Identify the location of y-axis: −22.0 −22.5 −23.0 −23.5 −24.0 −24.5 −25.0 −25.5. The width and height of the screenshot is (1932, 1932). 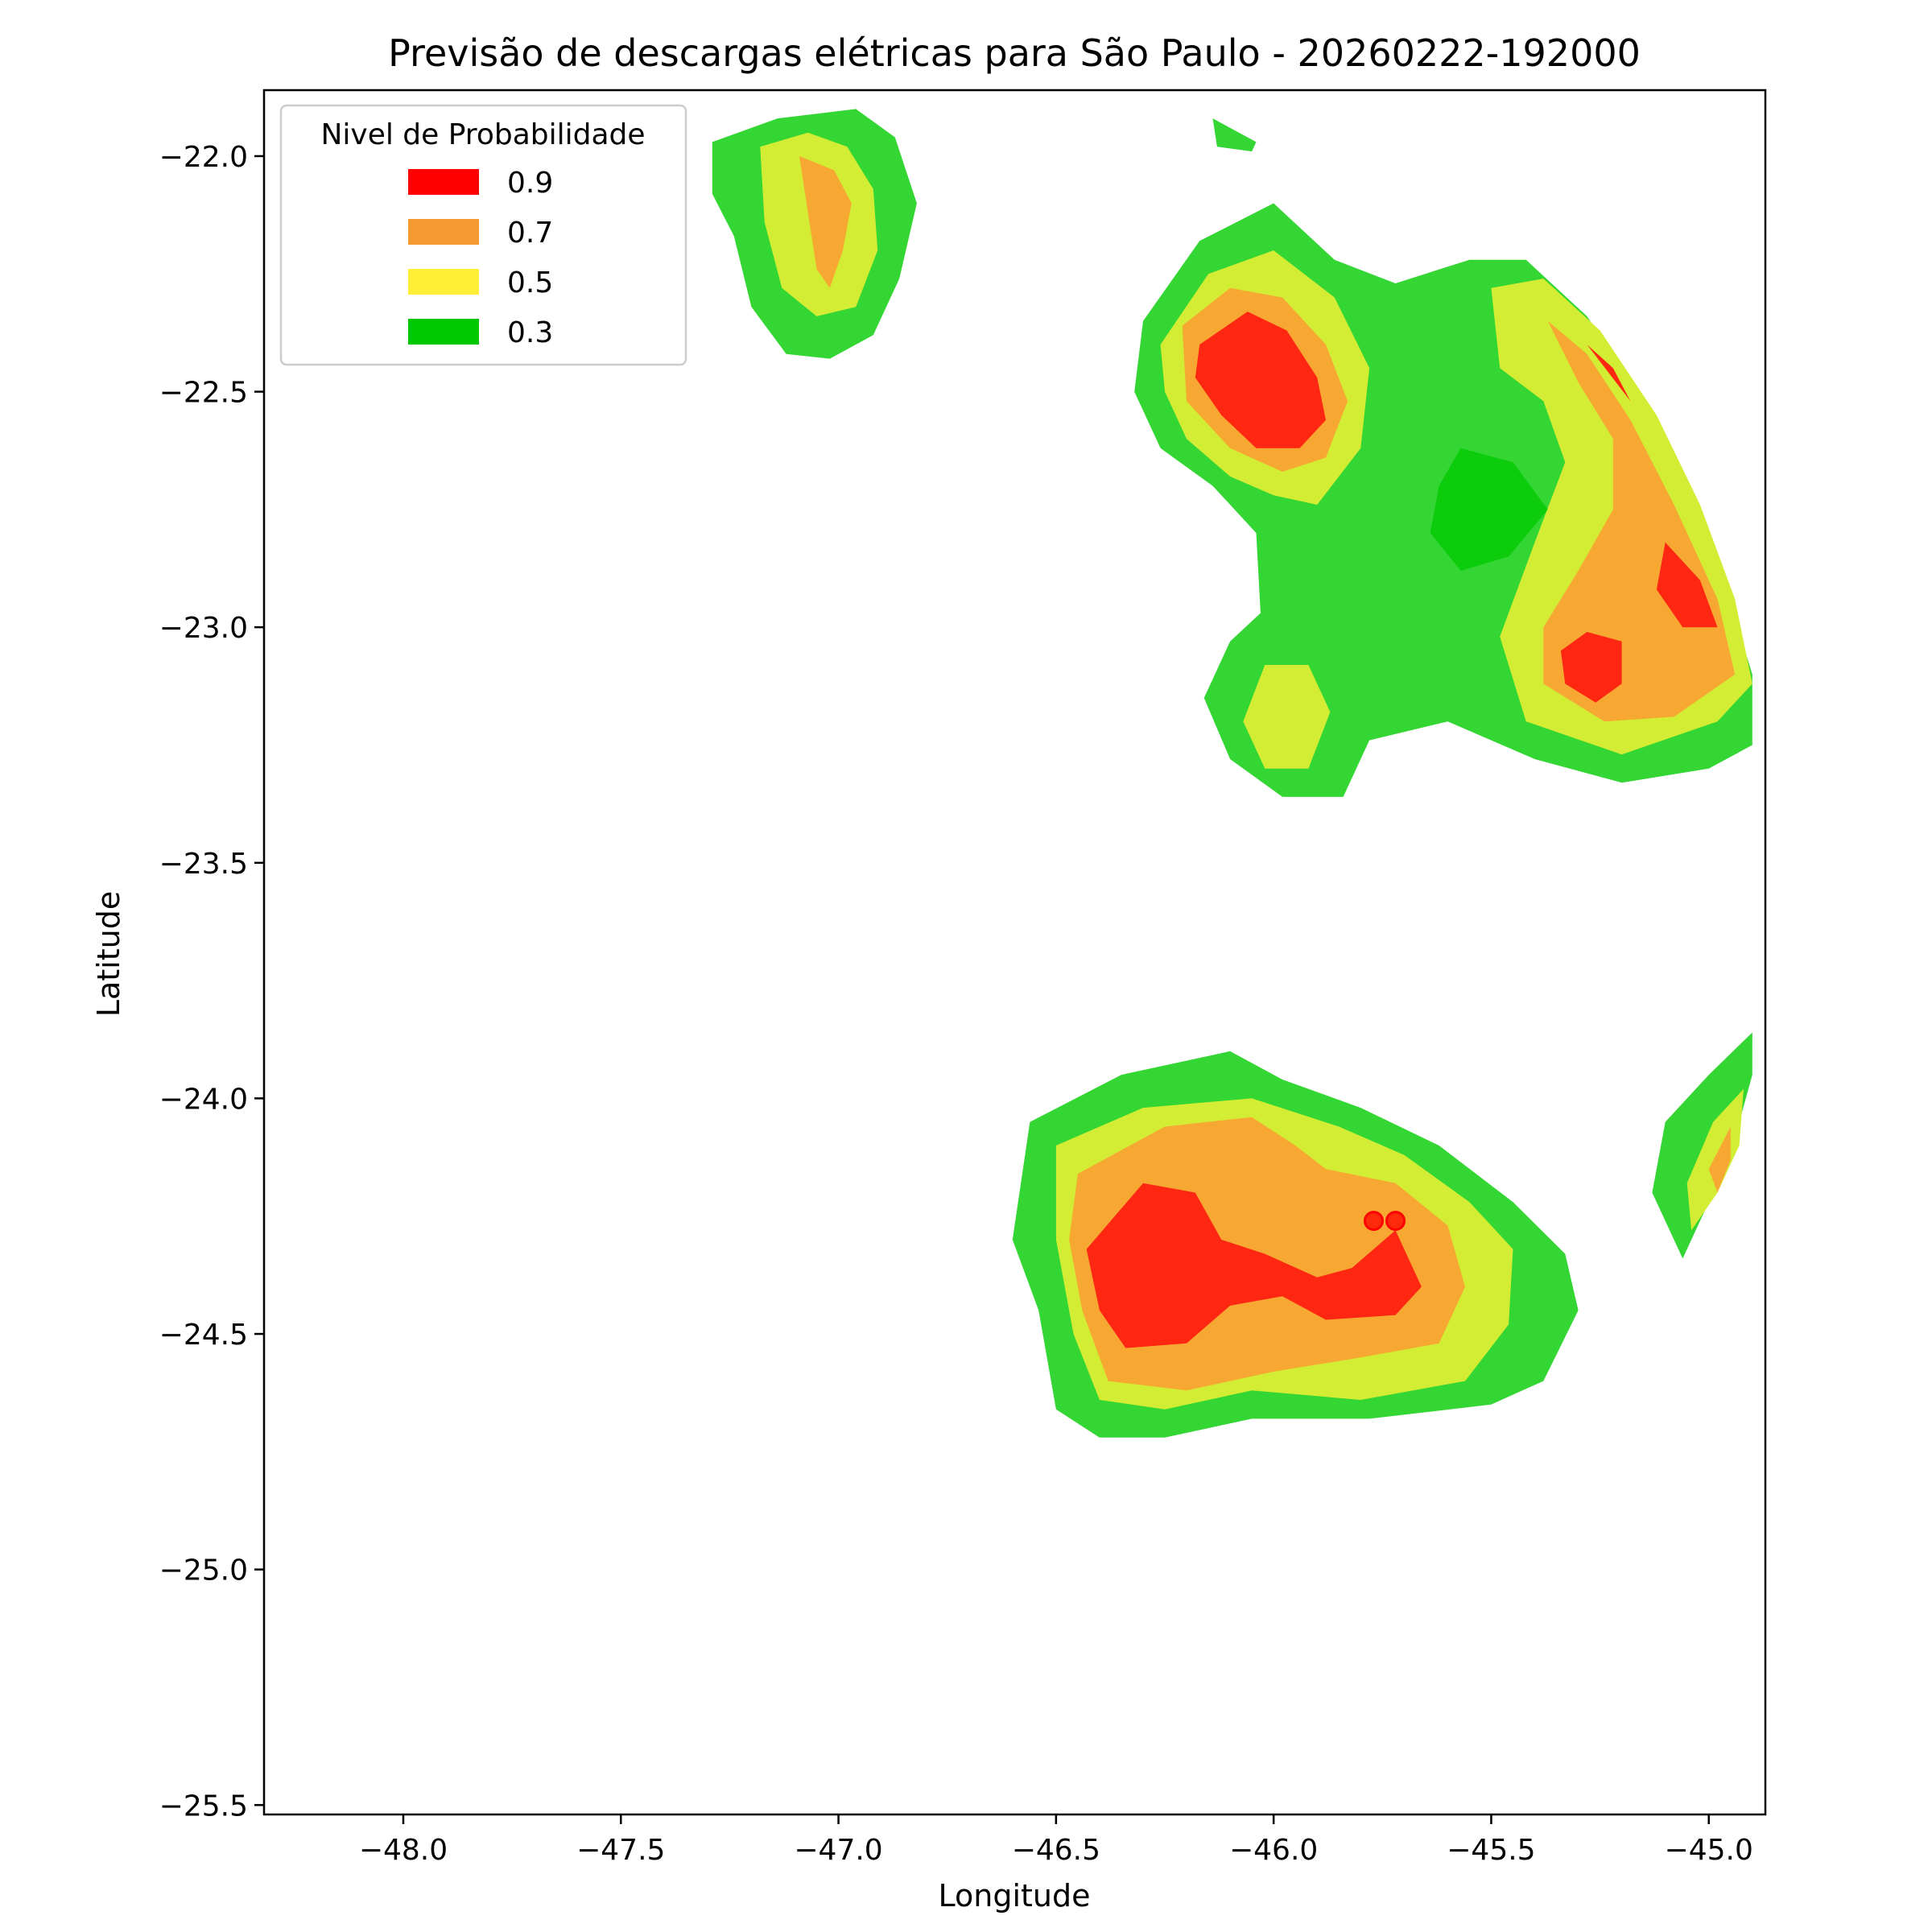
(211, 982).